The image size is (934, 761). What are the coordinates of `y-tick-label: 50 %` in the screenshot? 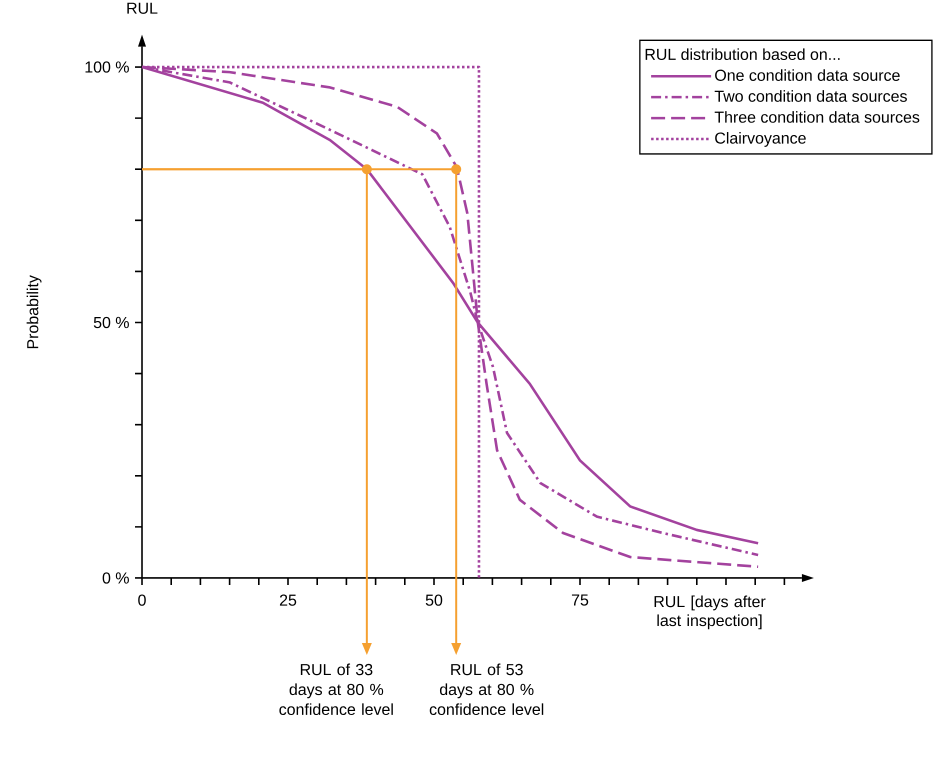 It's located at (111, 322).